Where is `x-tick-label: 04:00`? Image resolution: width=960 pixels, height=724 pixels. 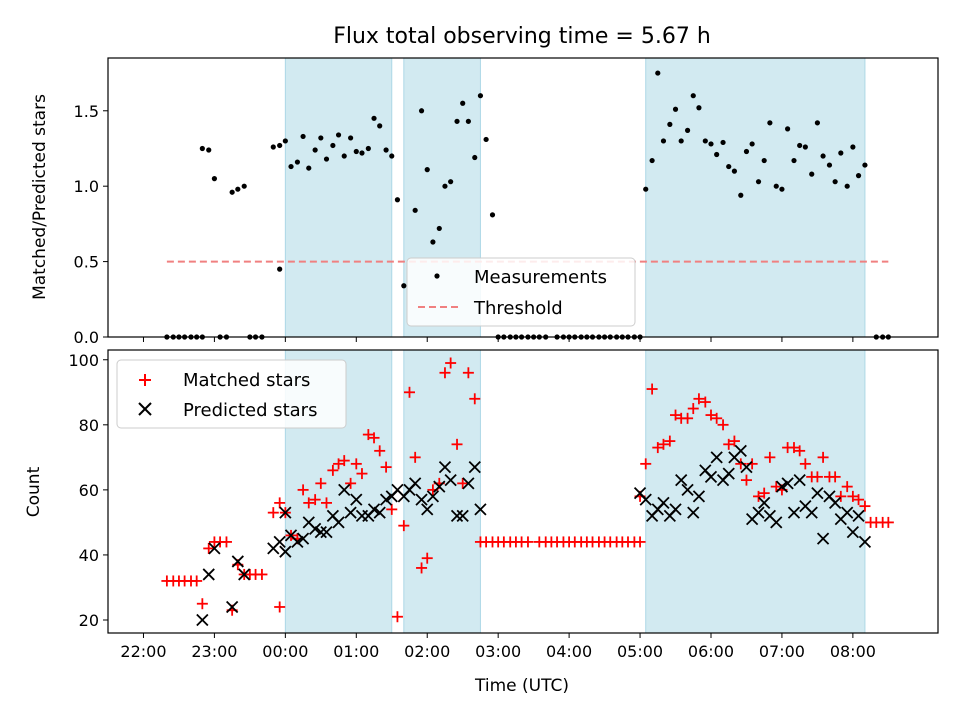 x-tick-label: 04:00 is located at coordinates (569, 651).